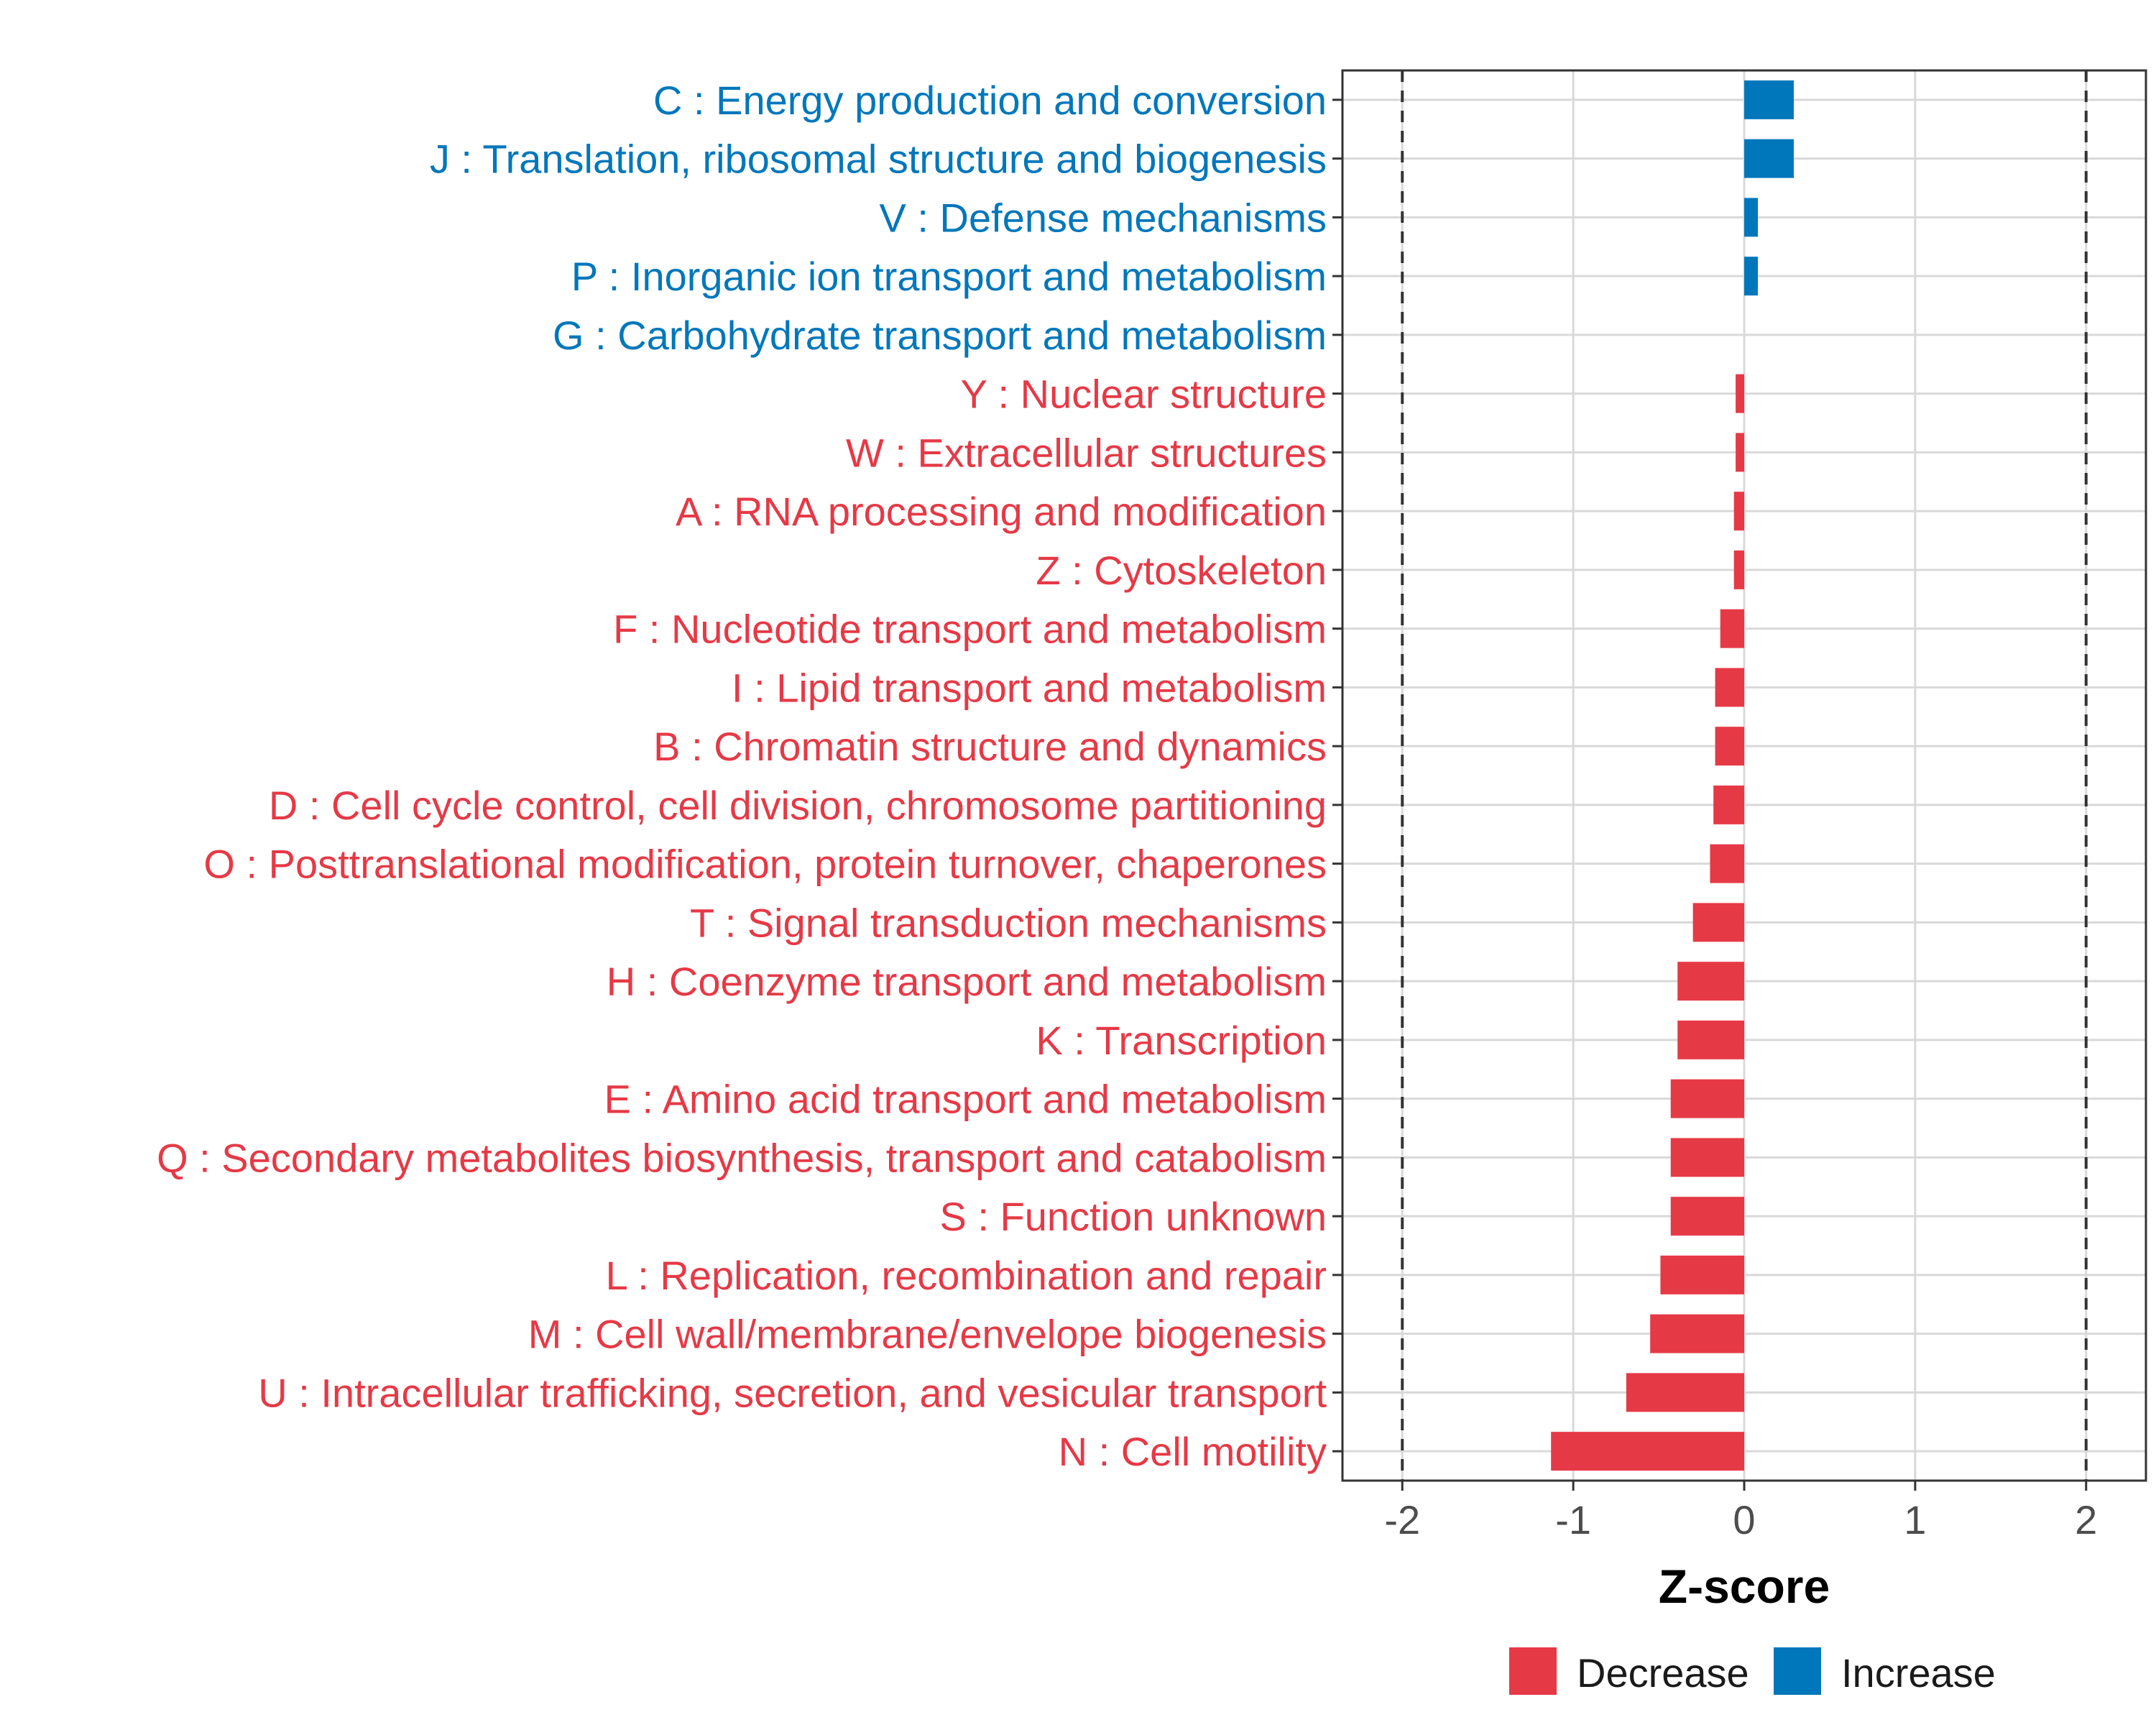 This screenshot has width=2156, height=1725. Describe the element at coordinates (1744, 1519) in the screenshot. I see `x-tick-label: 0` at that location.